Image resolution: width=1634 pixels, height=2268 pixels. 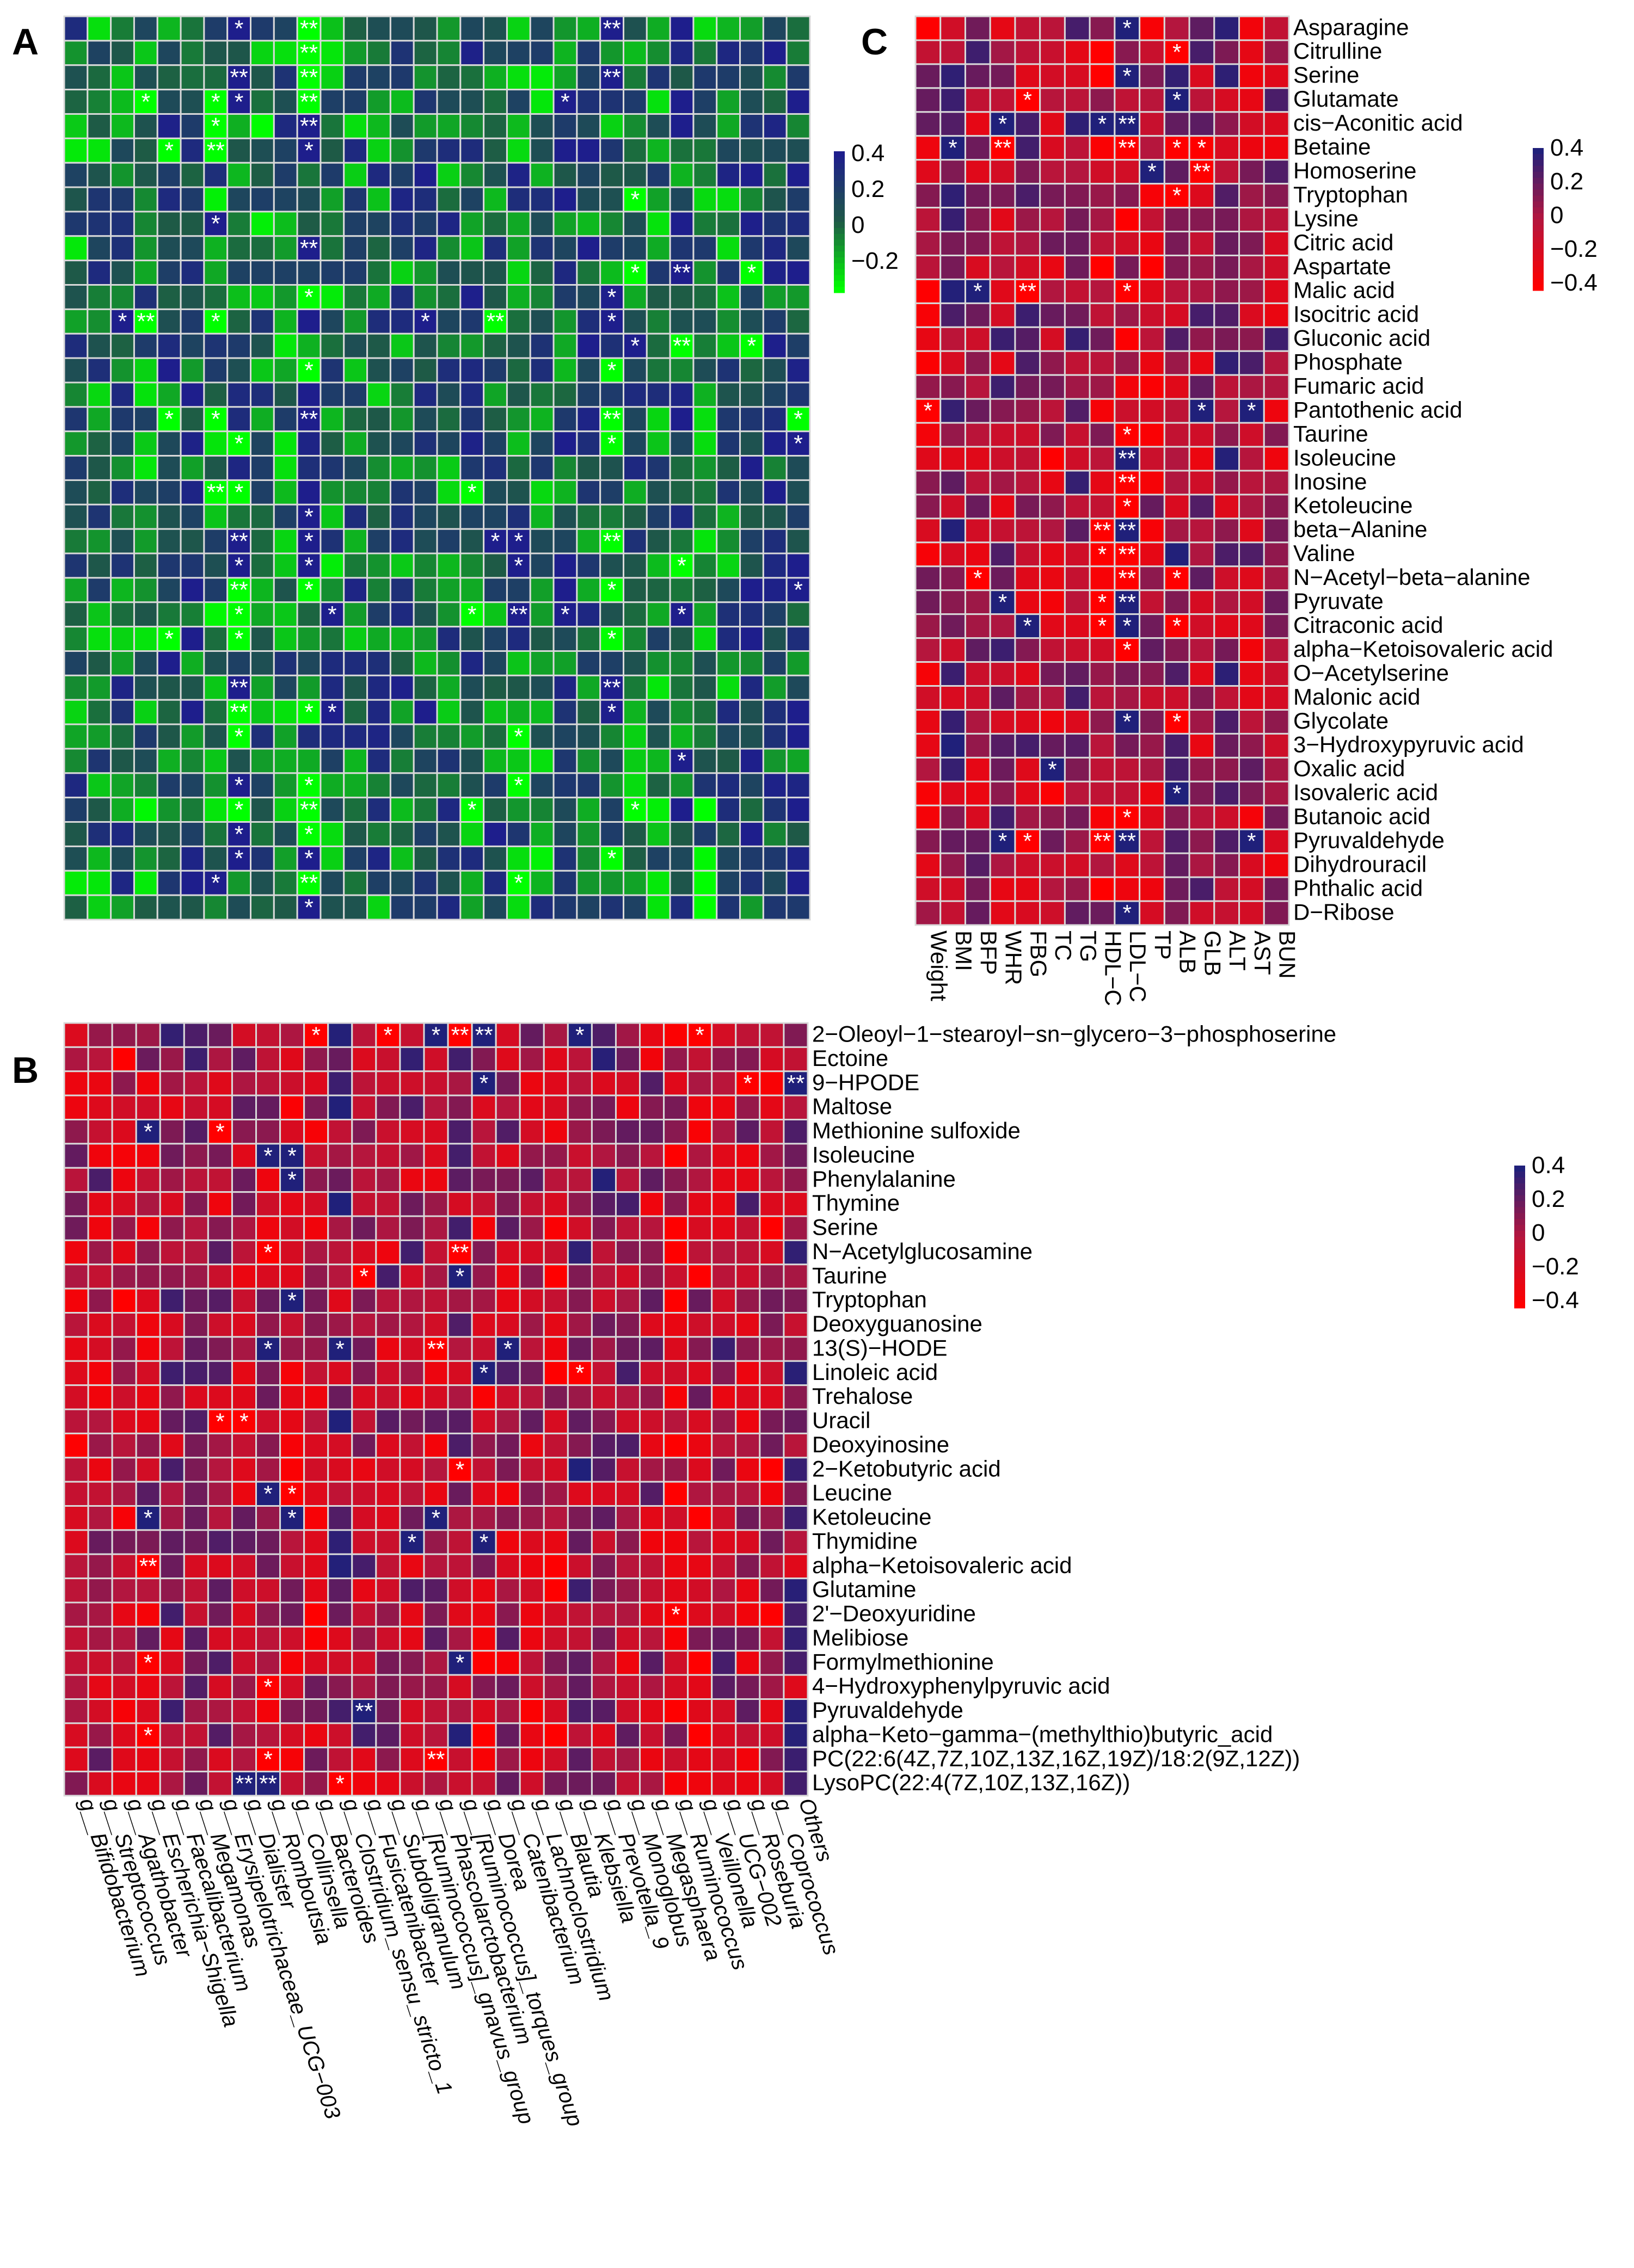 What do you see at coordinates (1358, 888) in the screenshot?
I see `row-label: Phthalic acid` at bounding box center [1358, 888].